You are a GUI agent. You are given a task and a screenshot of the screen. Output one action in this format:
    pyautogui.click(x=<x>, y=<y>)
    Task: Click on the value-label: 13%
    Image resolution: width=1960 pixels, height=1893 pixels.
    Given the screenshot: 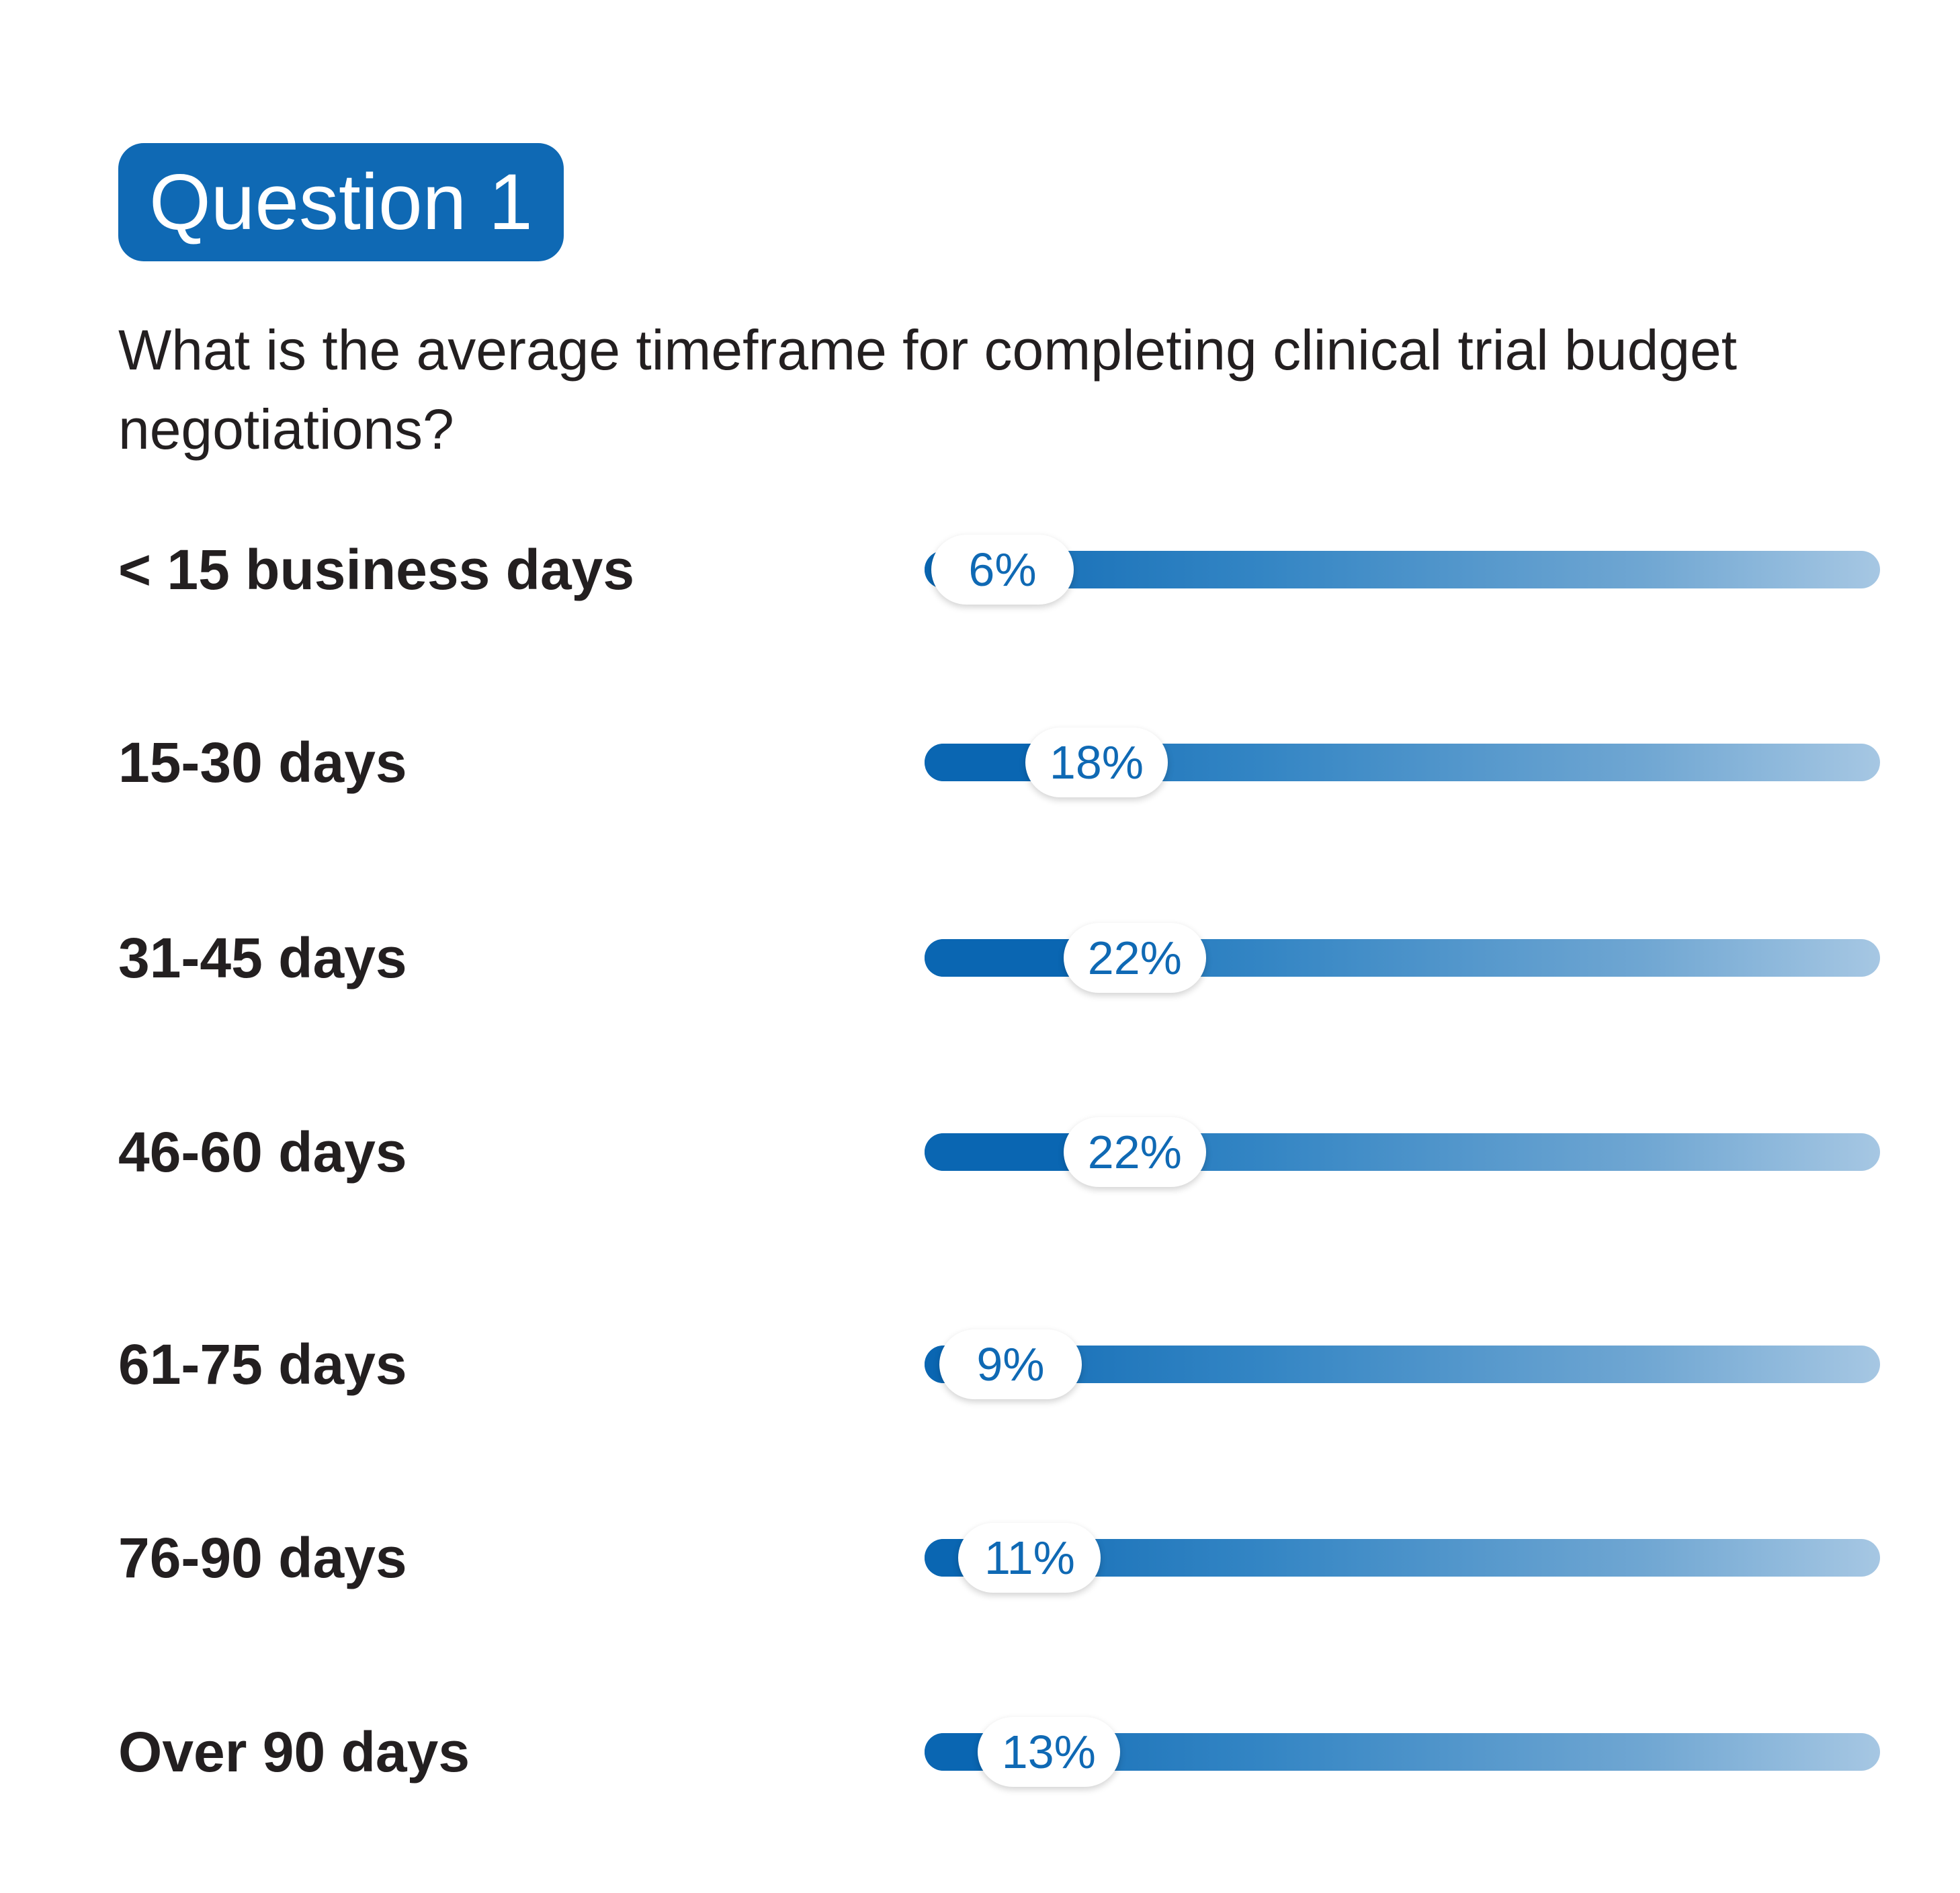 What is the action you would take?
    pyautogui.click(x=1048, y=1752)
    